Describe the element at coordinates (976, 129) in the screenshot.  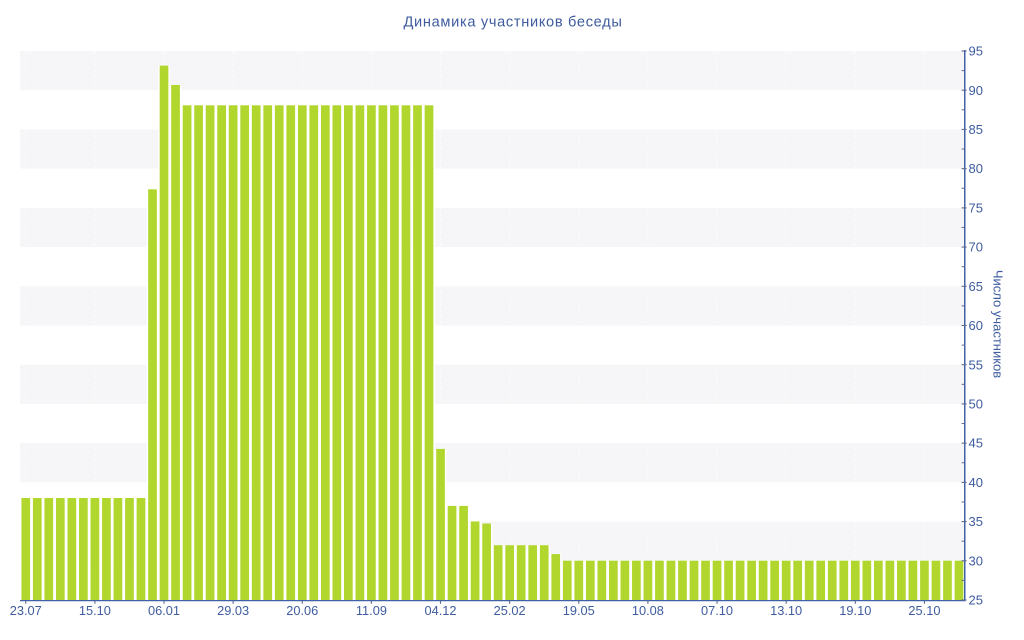
I see `svg-text: 85` at that location.